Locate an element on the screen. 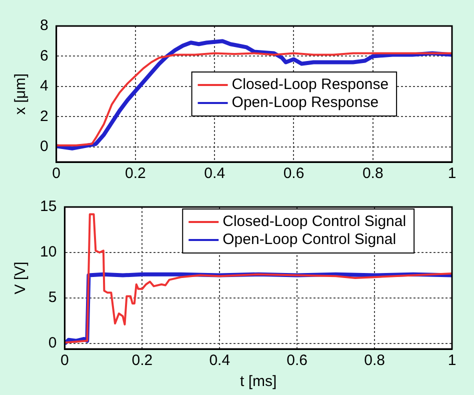 This screenshot has width=474, height=395. y-tick-label: 10 is located at coordinates (48, 252).